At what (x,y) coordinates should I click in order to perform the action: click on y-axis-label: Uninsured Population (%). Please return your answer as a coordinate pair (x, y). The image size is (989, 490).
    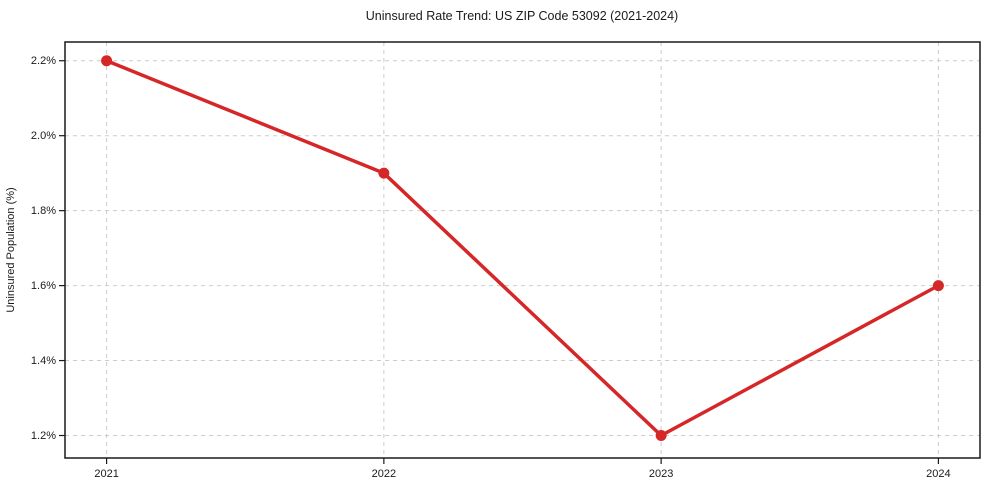
    Looking at the image, I should click on (11, 249).